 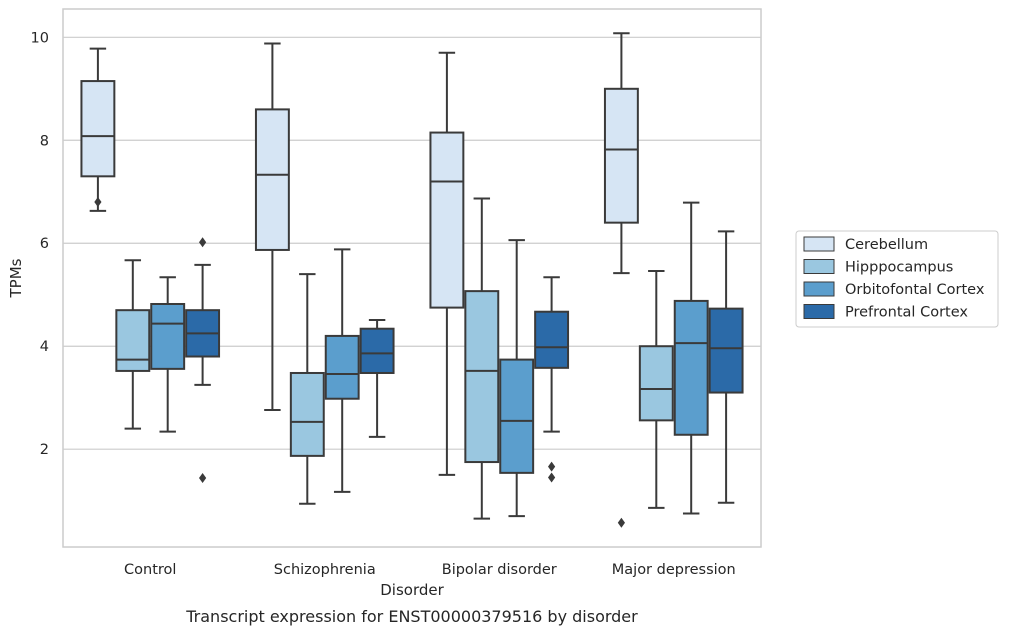 I want to click on x-tick-label: Major depression, so click(x=674, y=570).